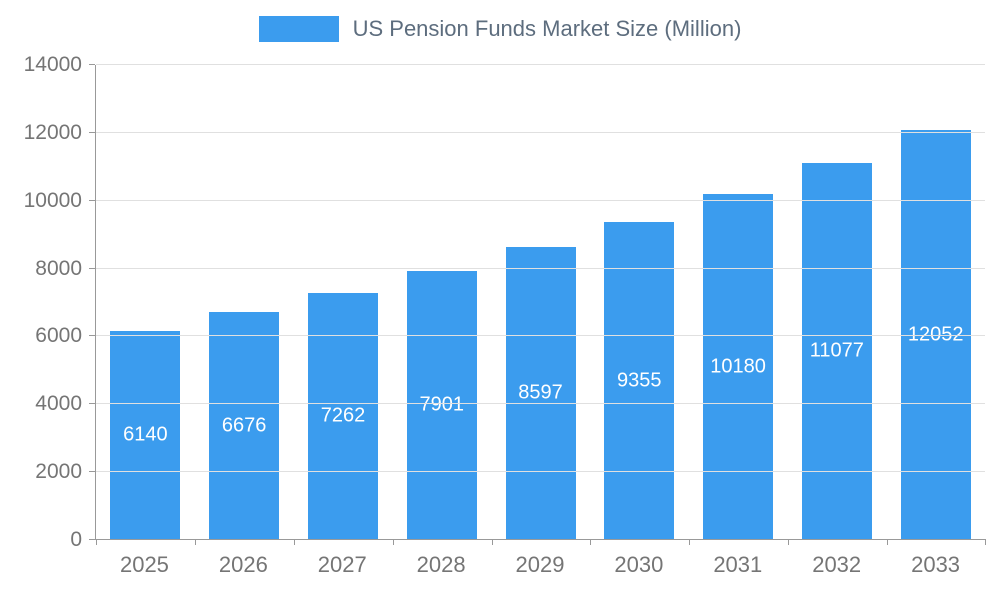 The width and height of the screenshot is (1000, 600). I want to click on bar-value-label: 9355, so click(639, 380).